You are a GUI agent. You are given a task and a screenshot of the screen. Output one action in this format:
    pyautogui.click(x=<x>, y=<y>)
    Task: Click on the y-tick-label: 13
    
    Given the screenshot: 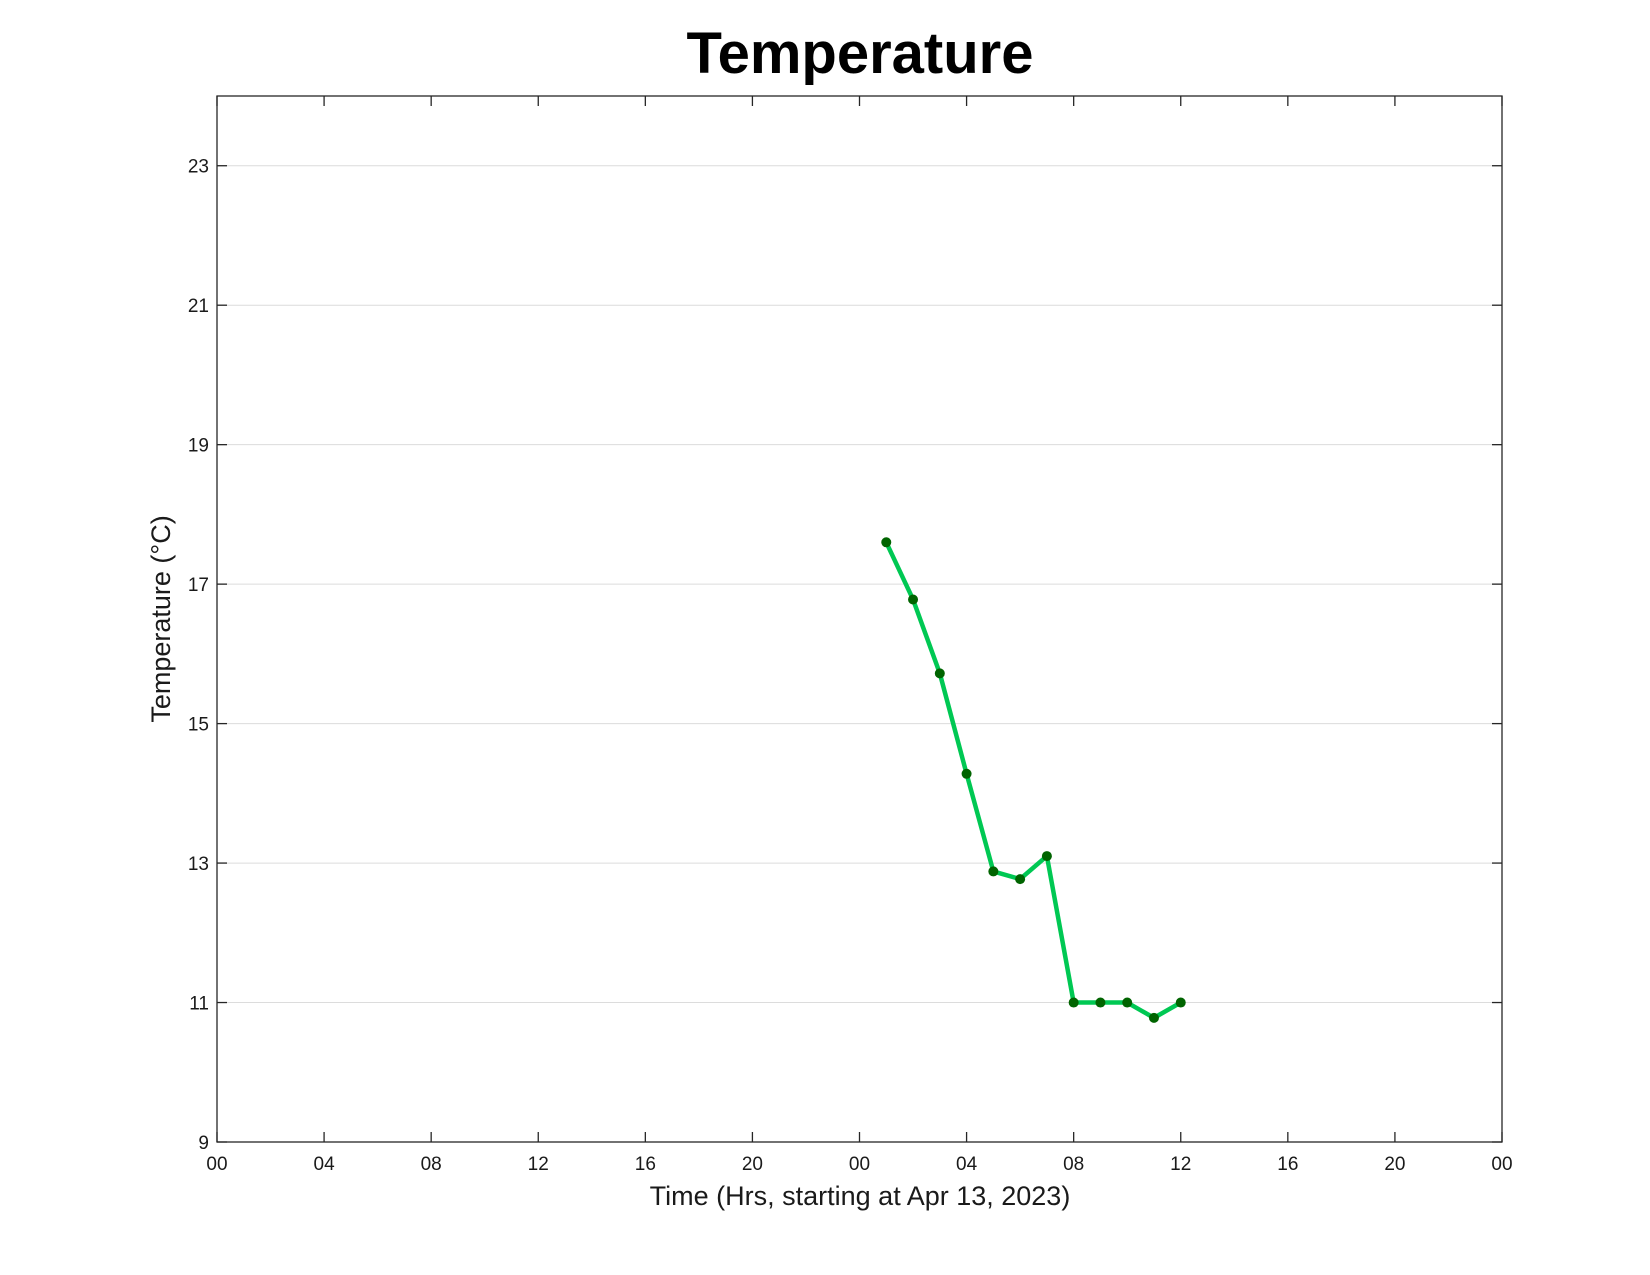 What is the action you would take?
    pyautogui.click(x=198, y=864)
    